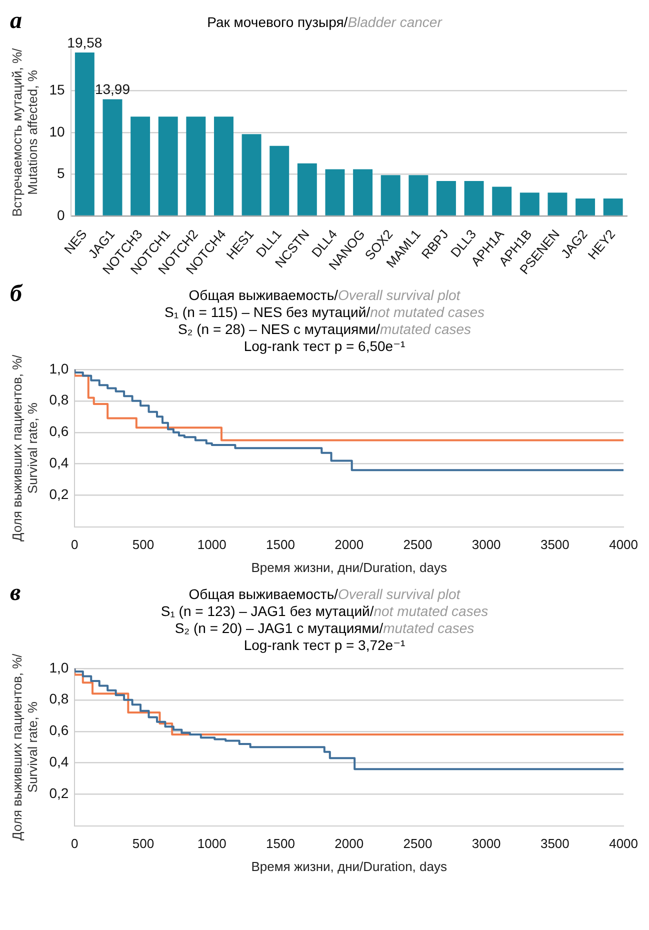 This screenshot has height=930, width=649. Describe the element at coordinates (16, 21) in the screenshot. I see `text: а` at that location.